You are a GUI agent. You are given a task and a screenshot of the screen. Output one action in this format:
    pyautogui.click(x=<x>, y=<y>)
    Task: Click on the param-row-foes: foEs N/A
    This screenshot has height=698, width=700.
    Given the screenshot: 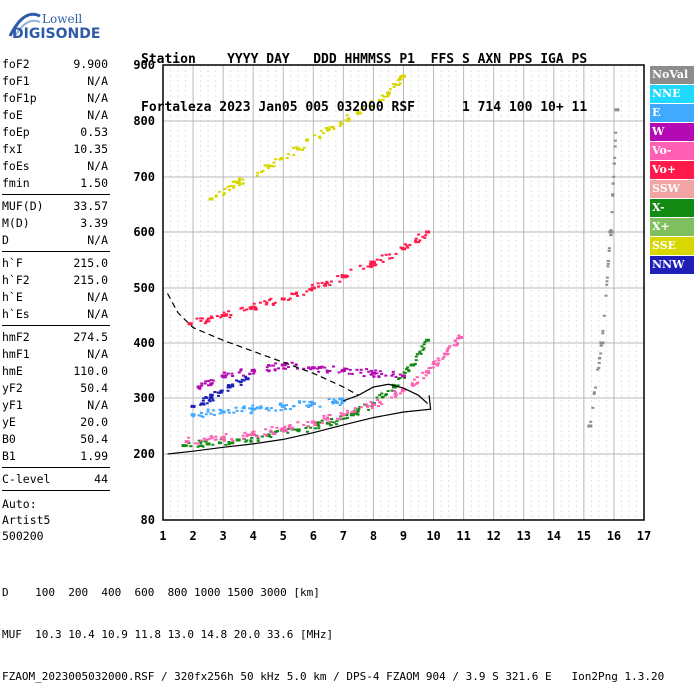 What is the action you would take?
    pyautogui.click(x=55, y=167)
    